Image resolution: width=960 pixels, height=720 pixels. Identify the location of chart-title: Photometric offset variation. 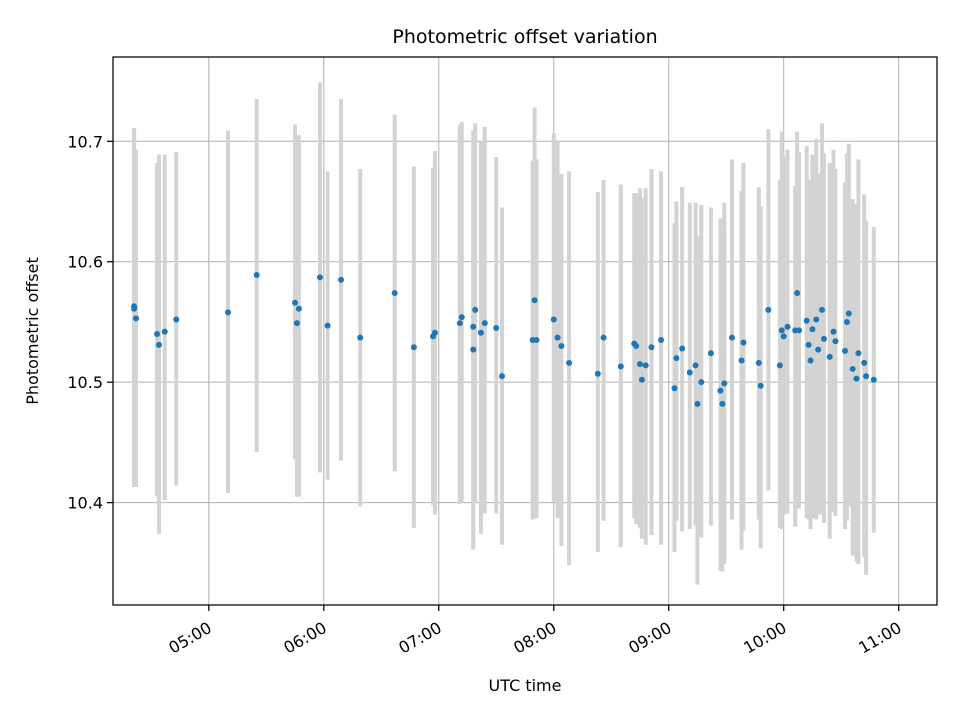
(524, 37).